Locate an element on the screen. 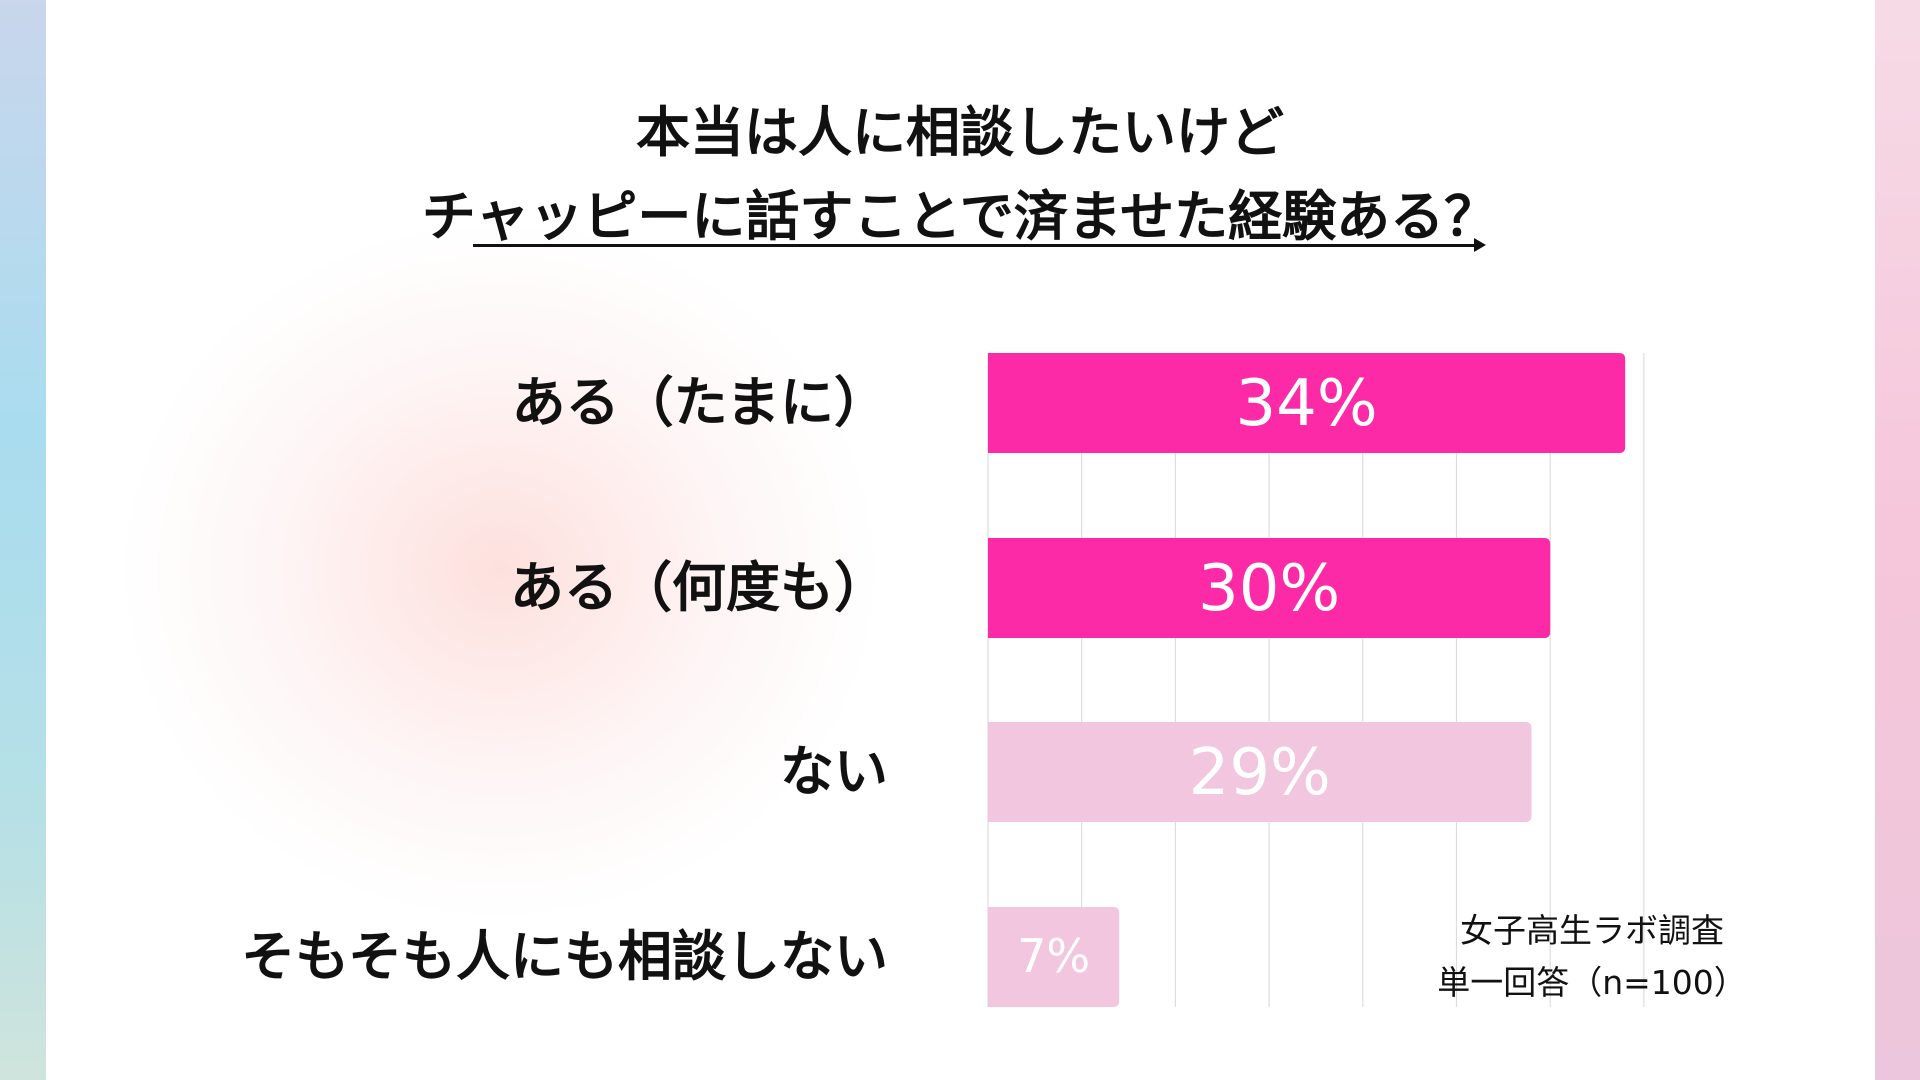 This screenshot has width=1920, height=1080. chart-title-line2: チャッピーに話すことで済ませた経験ある？ is located at coordinates (960, 216).